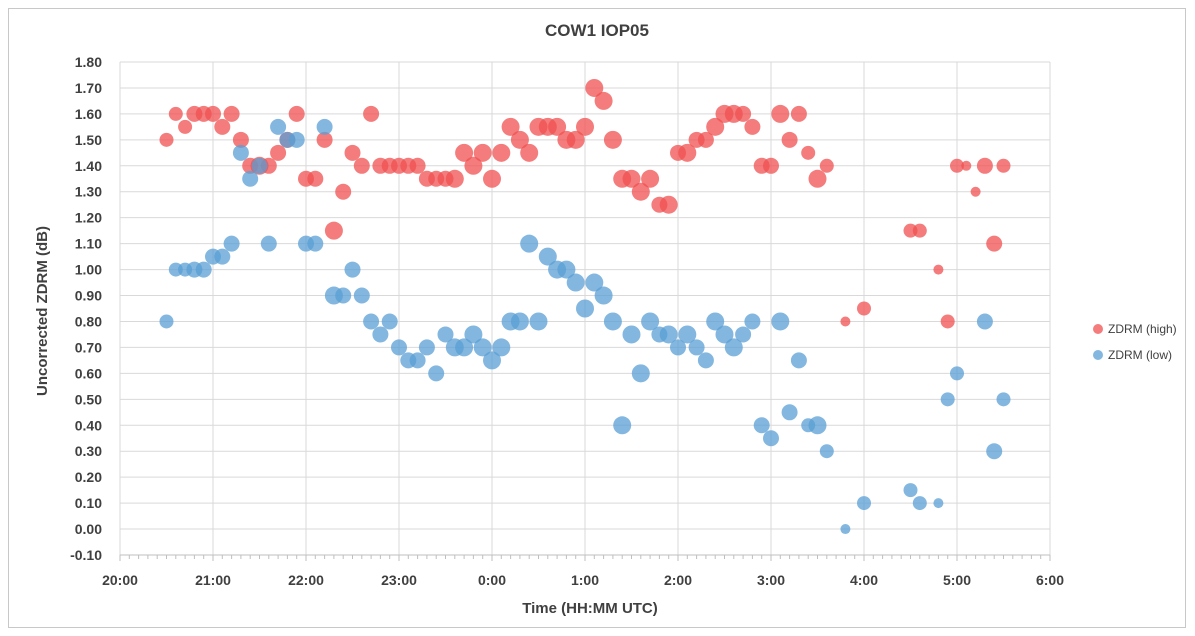  What do you see at coordinates (86, 555) in the screenshot?
I see `y-tick-label: -0.10` at bounding box center [86, 555].